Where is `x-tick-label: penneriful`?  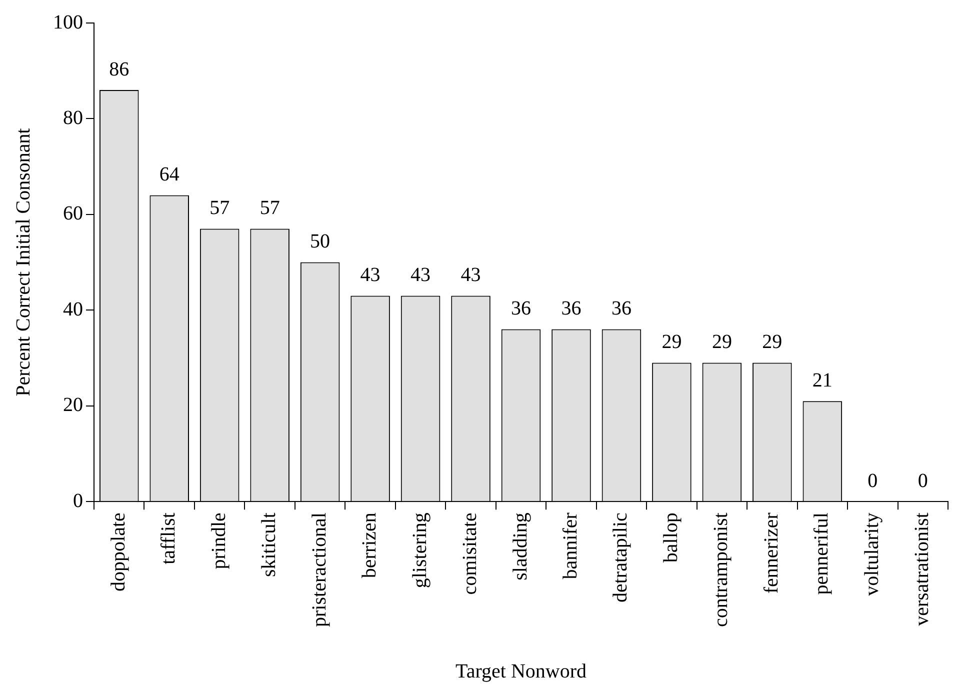
x-tick-label: penneriful is located at coordinates (821, 553).